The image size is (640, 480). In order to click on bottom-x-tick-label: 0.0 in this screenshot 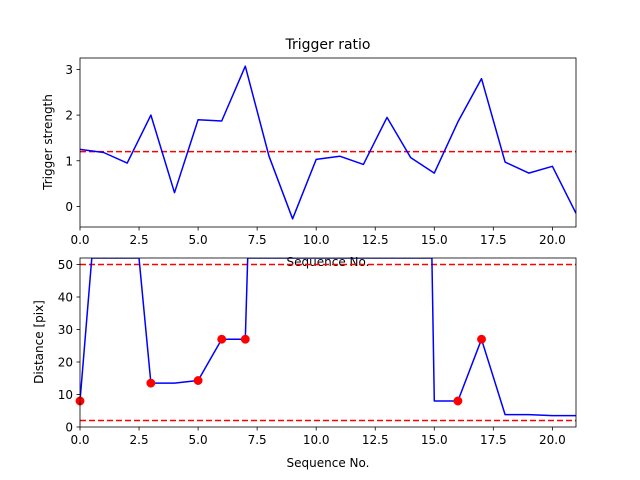, I will do `click(79, 440)`.